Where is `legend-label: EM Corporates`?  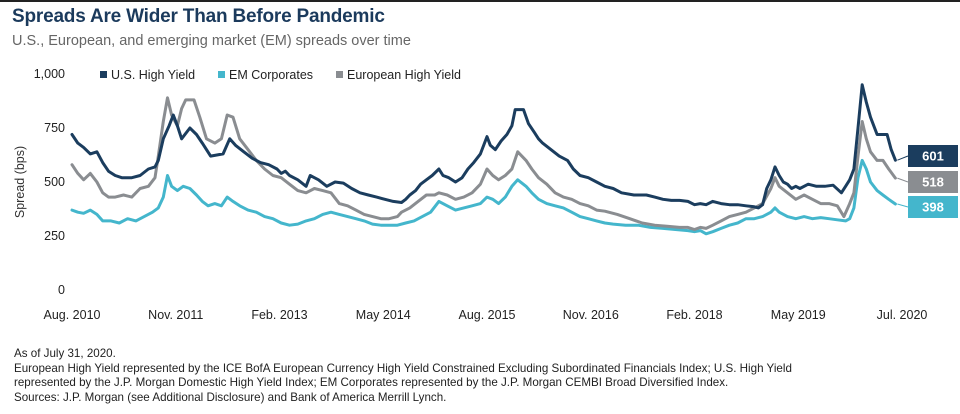 legend-label: EM Corporates is located at coordinates (271, 75).